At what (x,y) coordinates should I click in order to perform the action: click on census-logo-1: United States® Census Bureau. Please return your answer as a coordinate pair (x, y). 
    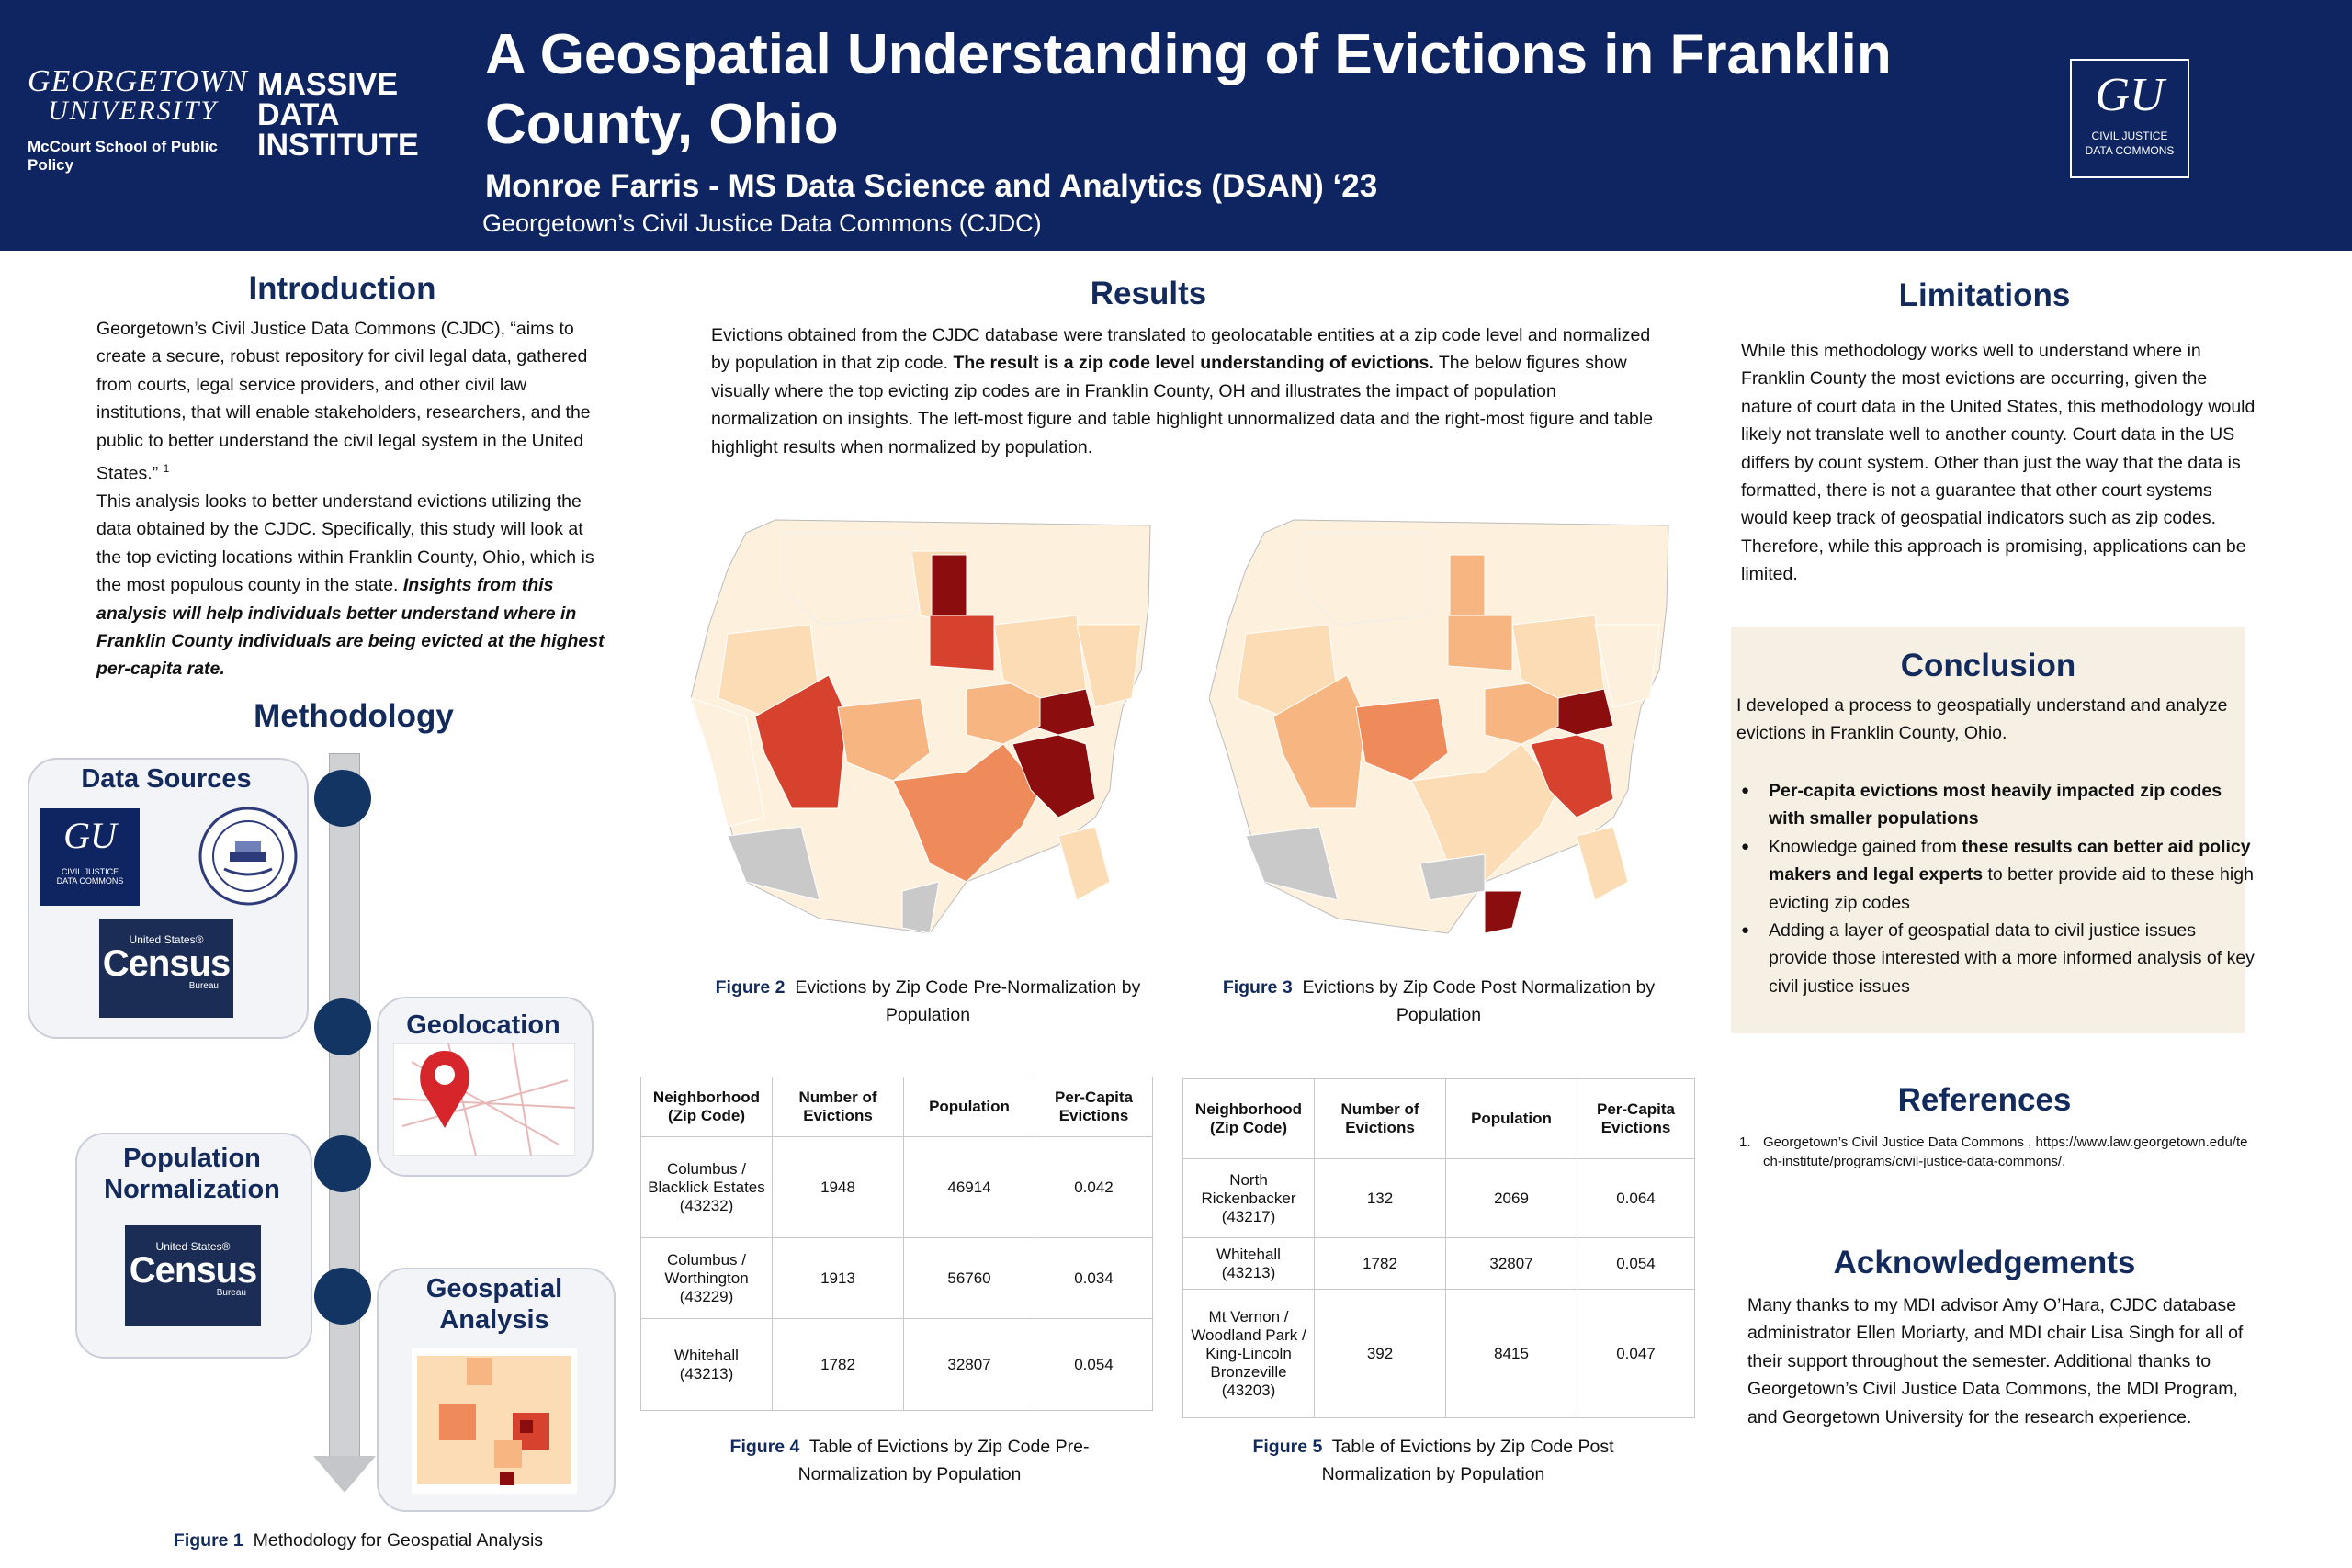
    Looking at the image, I should click on (166, 968).